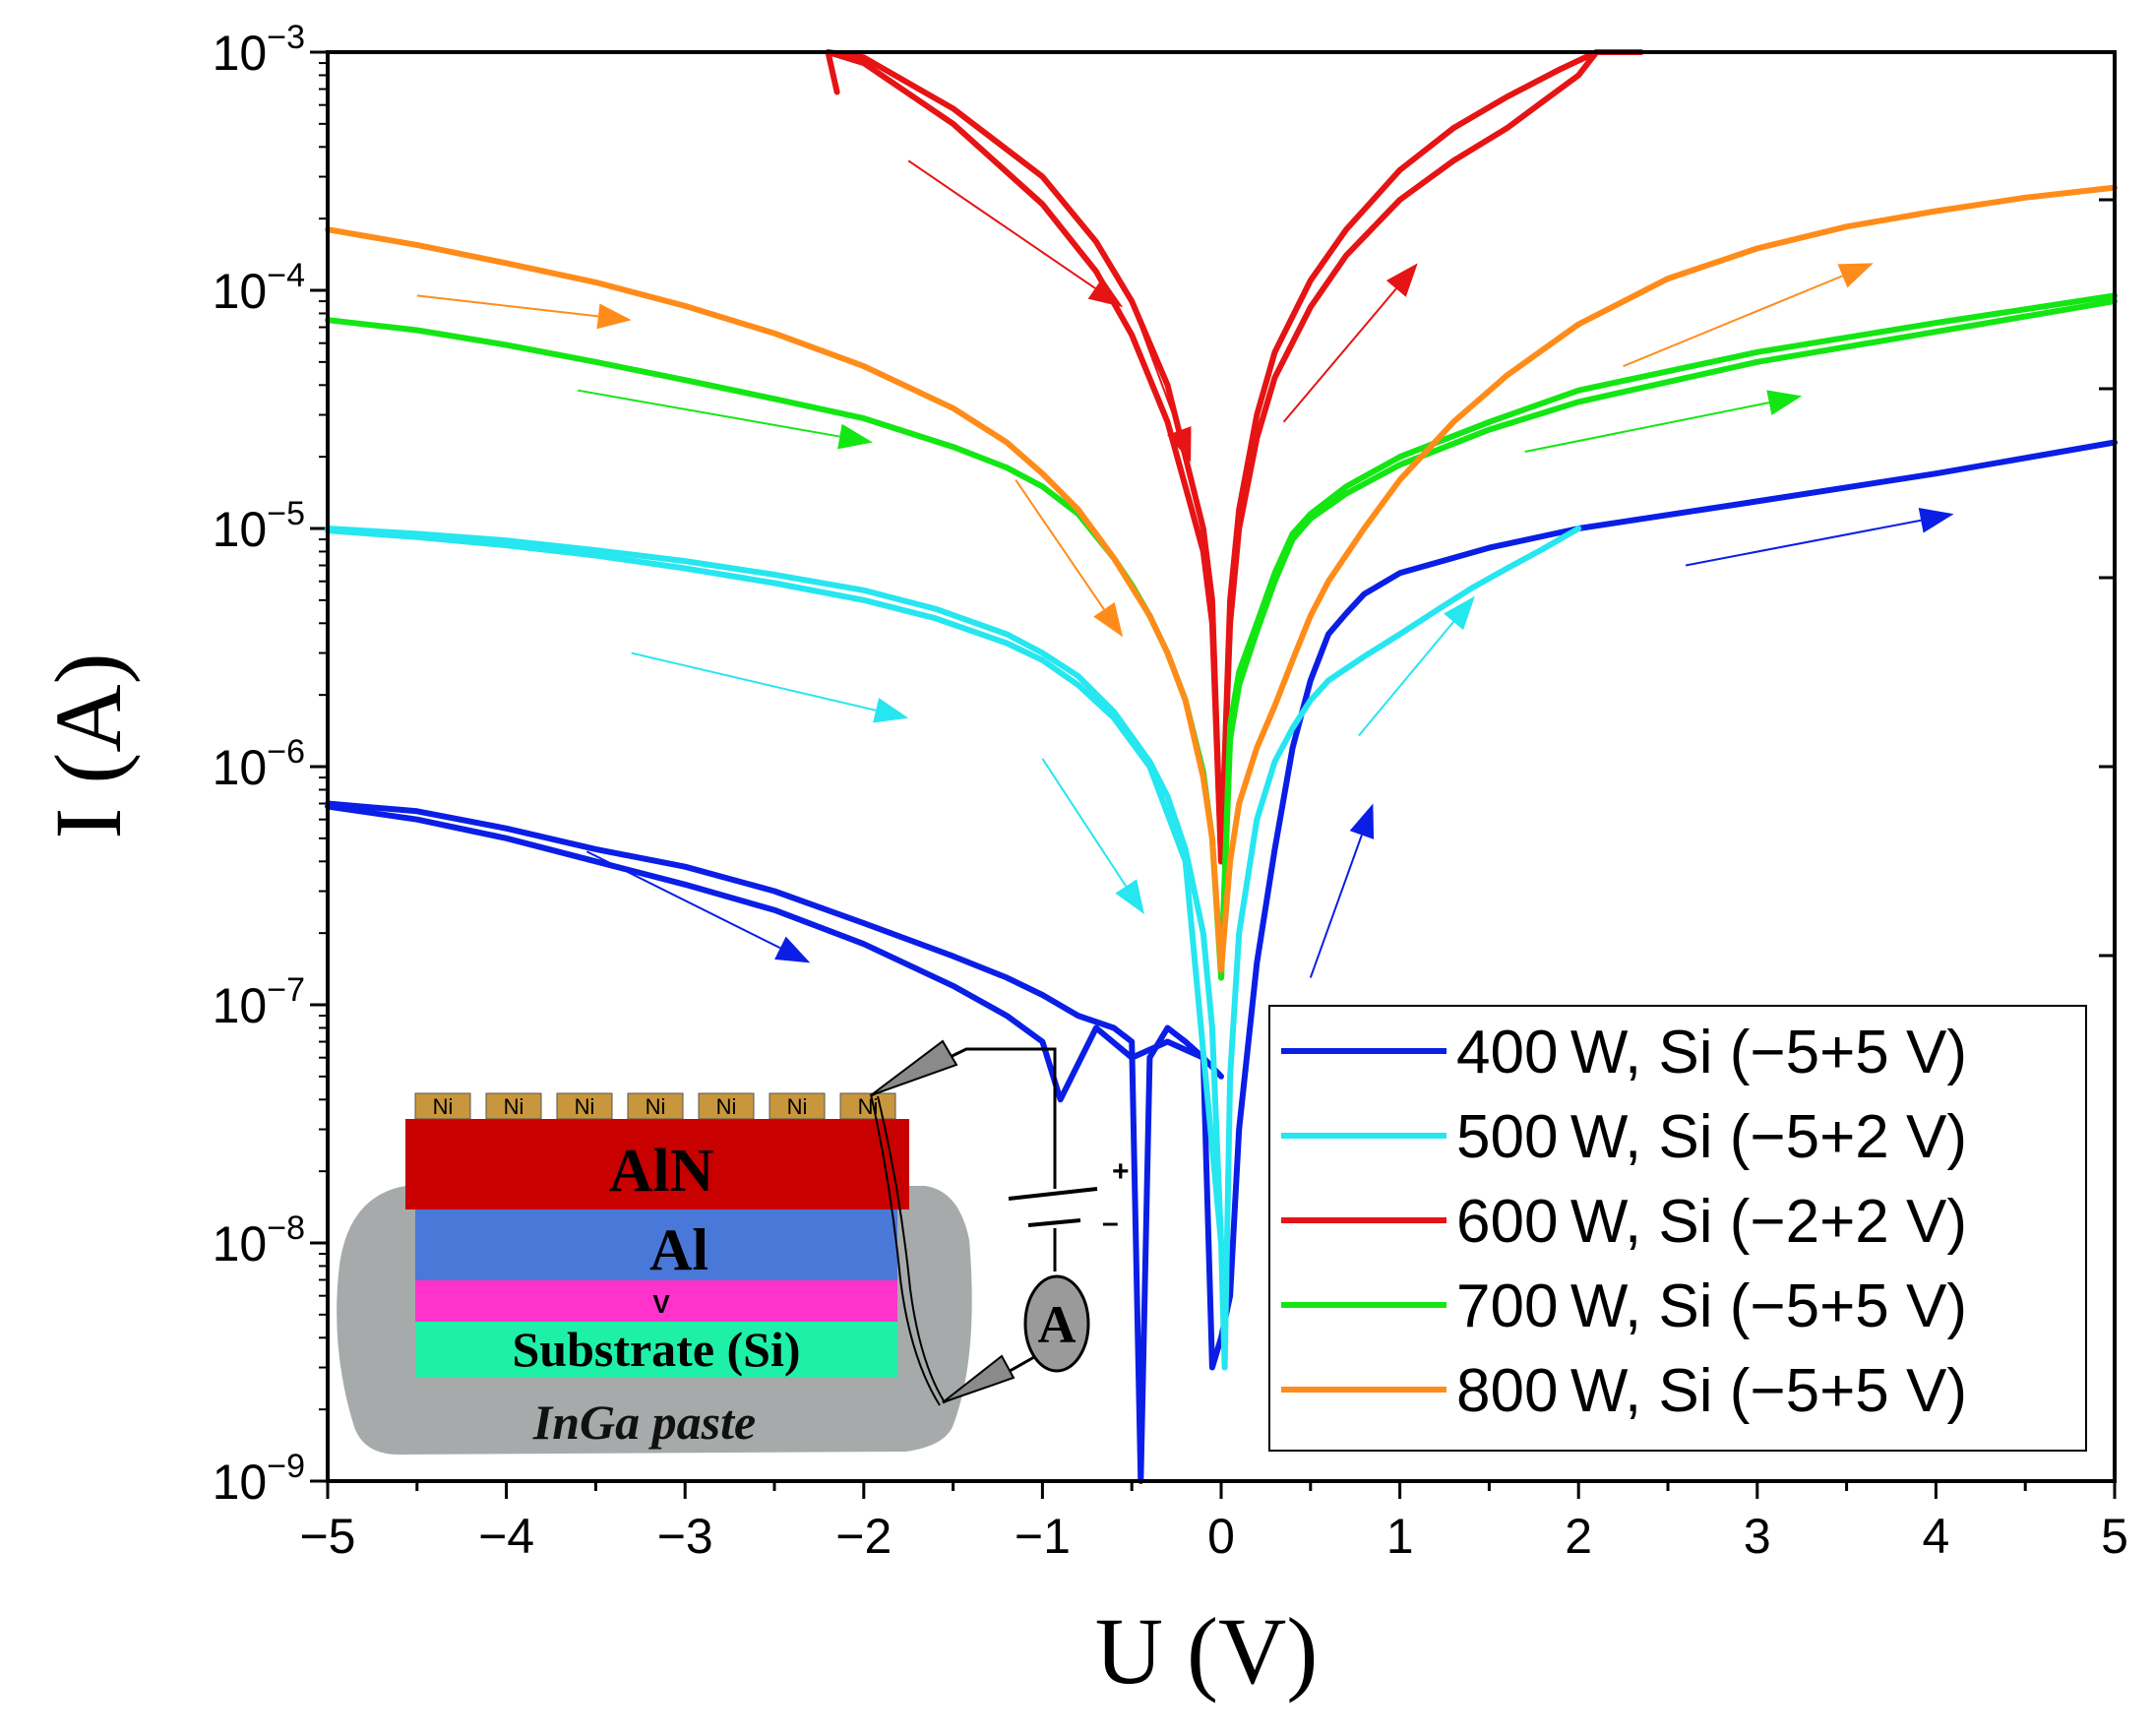  I want to click on legend-label: 800 W, Si (−5+5 V), so click(1711, 1391).